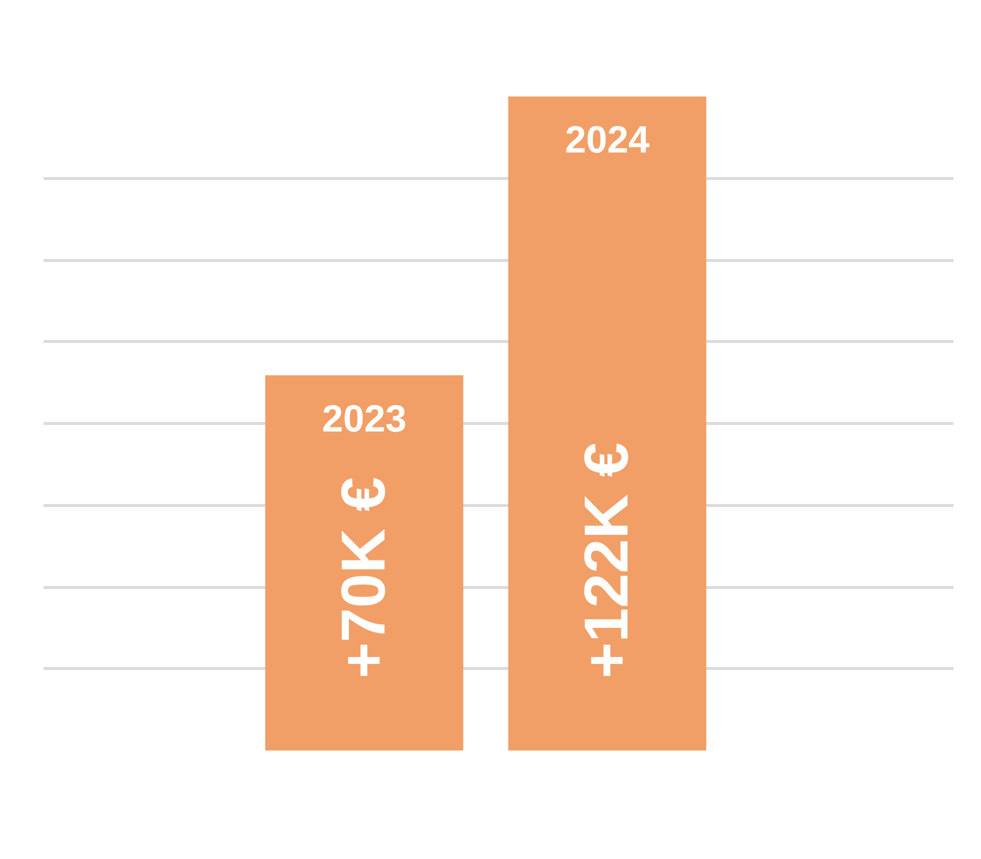  Describe the element at coordinates (607, 141) in the screenshot. I see `x-tick-label: 2024` at that location.